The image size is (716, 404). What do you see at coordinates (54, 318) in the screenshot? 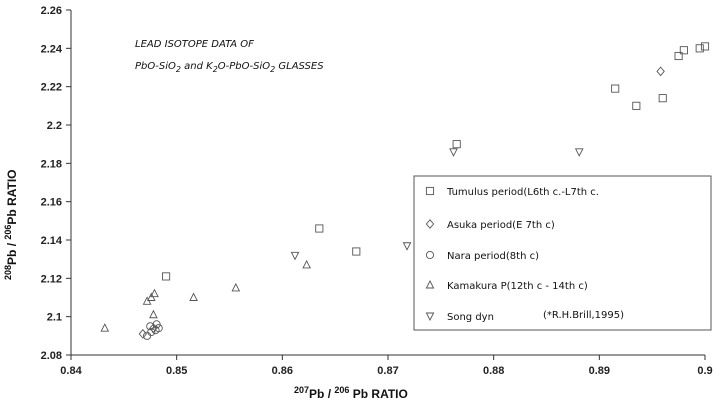
I see `y-tick-label: 2.1` at bounding box center [54, 318].